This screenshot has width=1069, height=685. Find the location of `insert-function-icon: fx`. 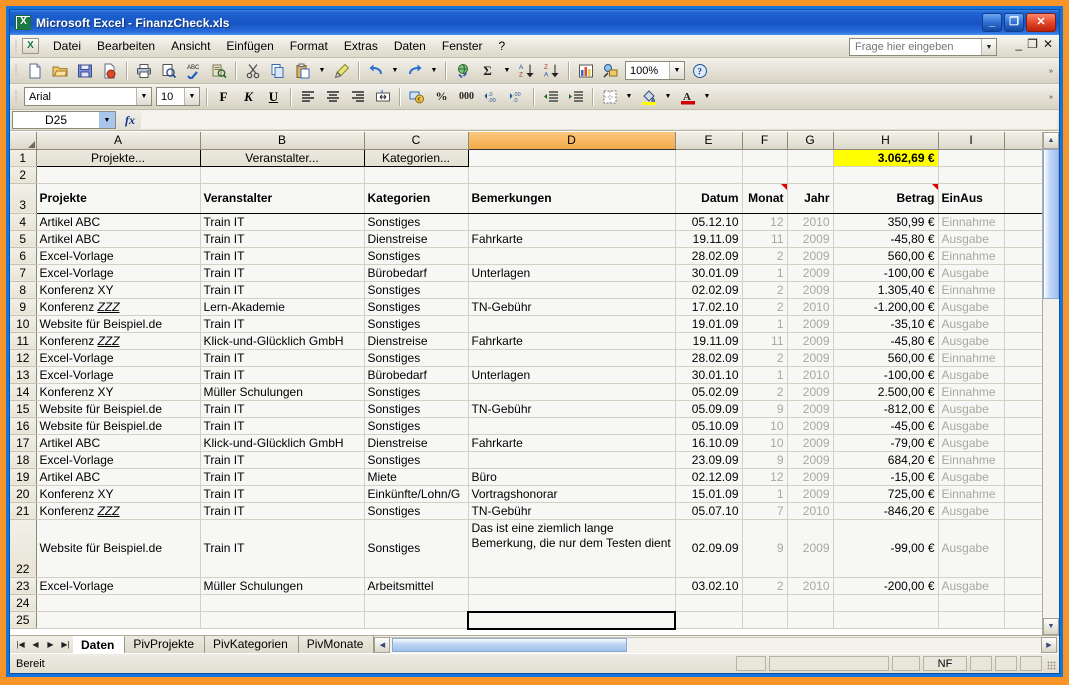

insert-function-icon: fx is located at coordinates (130, 119).